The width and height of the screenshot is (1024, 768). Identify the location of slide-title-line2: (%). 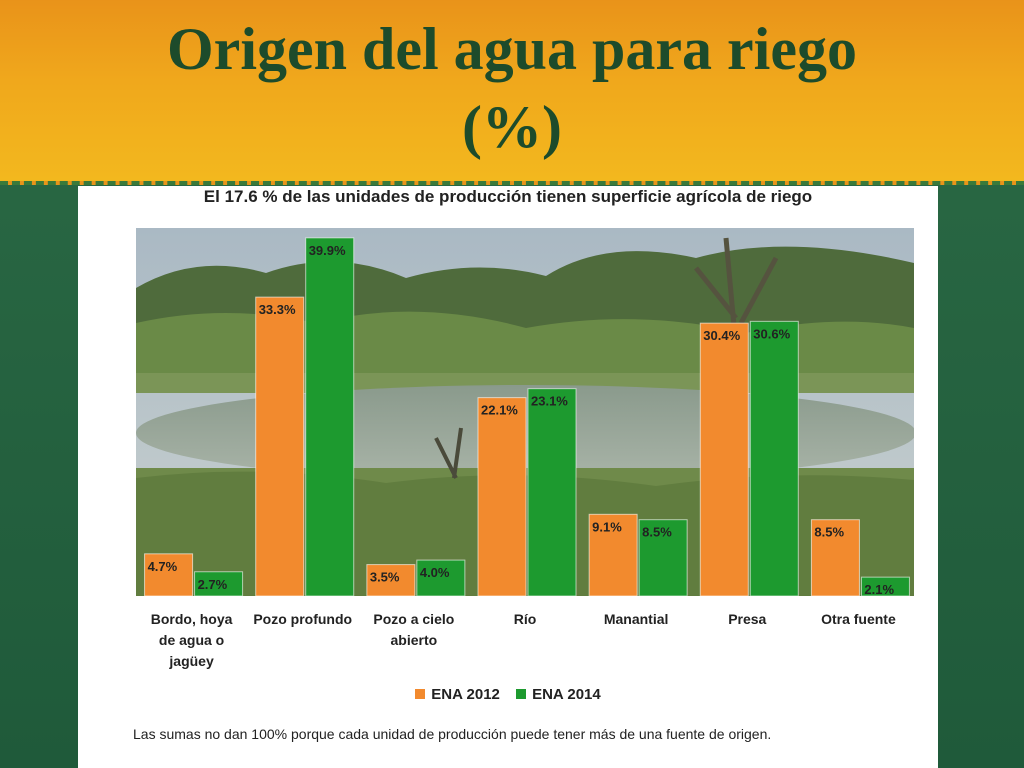
(512, 127).